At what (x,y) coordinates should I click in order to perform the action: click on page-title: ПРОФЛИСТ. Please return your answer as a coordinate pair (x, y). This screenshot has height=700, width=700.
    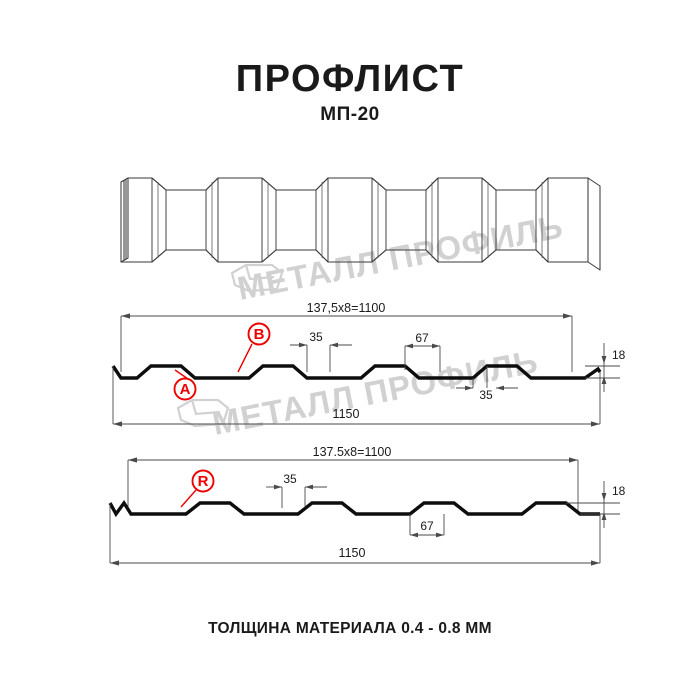
    Looking at the image, I should click on (350, 79).